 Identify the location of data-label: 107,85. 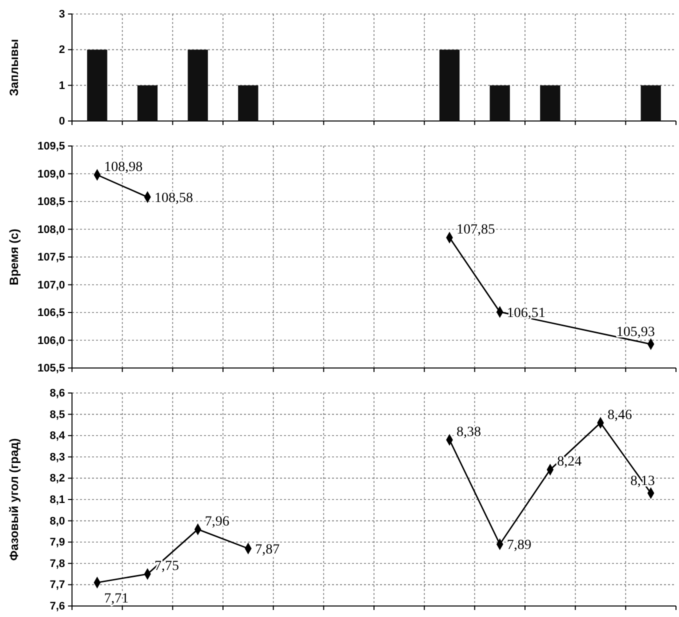
(475, 230).